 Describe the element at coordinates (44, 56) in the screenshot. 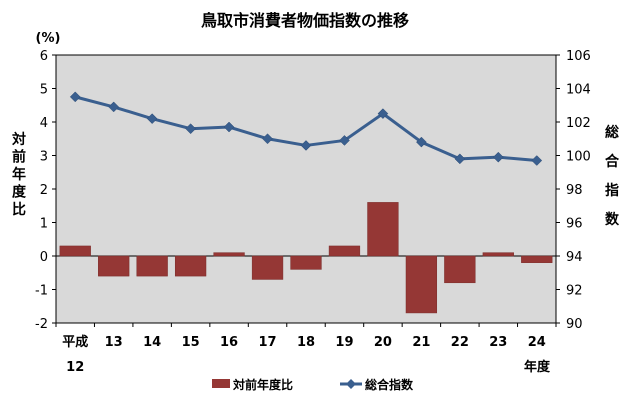

I see `y-left-tick-label: 6` at that location.